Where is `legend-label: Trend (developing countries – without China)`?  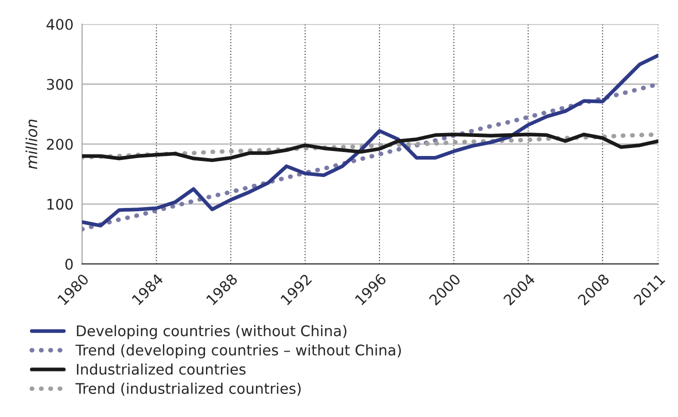
legend-label: Trend (developing countries – without China) is located at coordinates (238, 351).